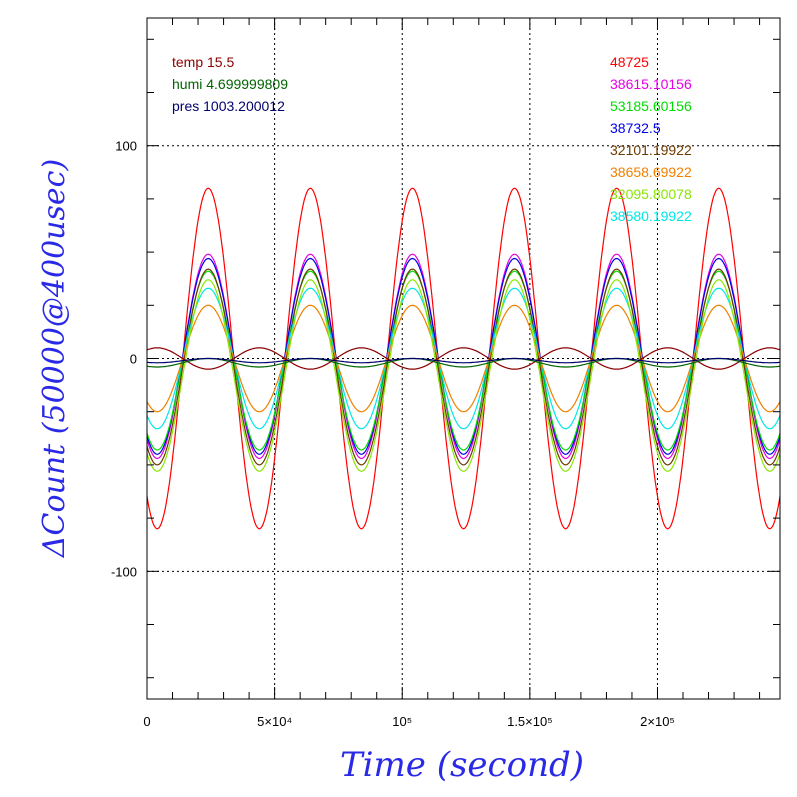 The width and height of the screenshot is (797, 797). Describe the element at coordinates (651, 194) in the screenshot. I see `legend-entry: 32095.80078` at that location.